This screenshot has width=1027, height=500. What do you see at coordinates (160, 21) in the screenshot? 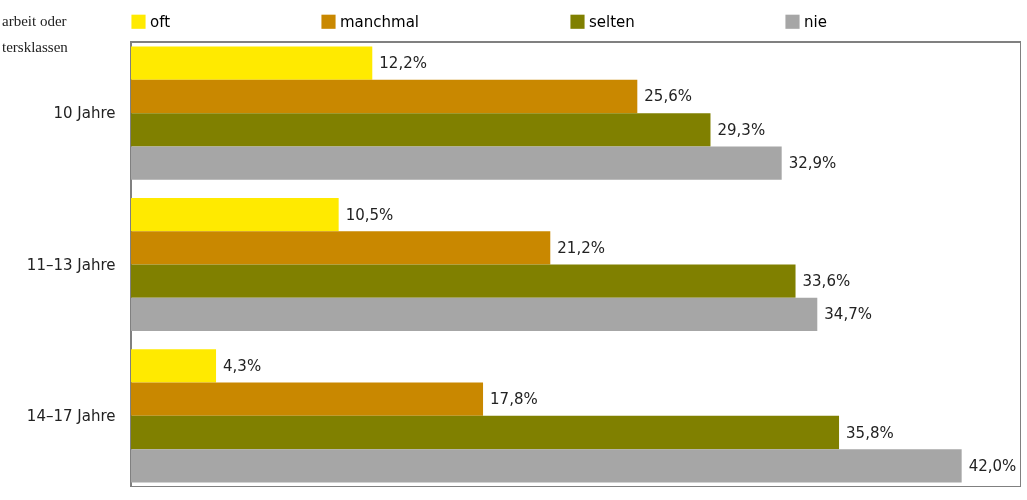
I see `legend-label: oft` at bounding box center [160, 21].